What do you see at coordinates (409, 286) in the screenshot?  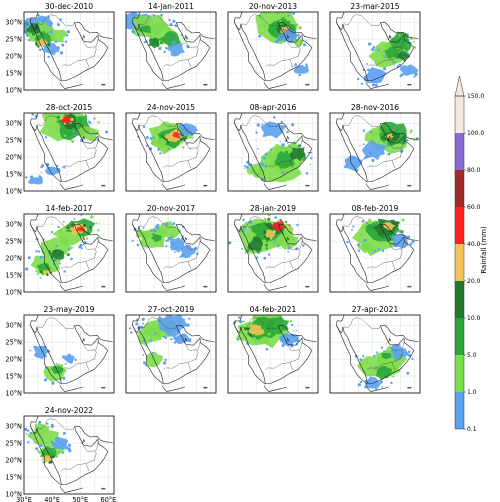 I see `island-marker` at bounding box center [409, 286].